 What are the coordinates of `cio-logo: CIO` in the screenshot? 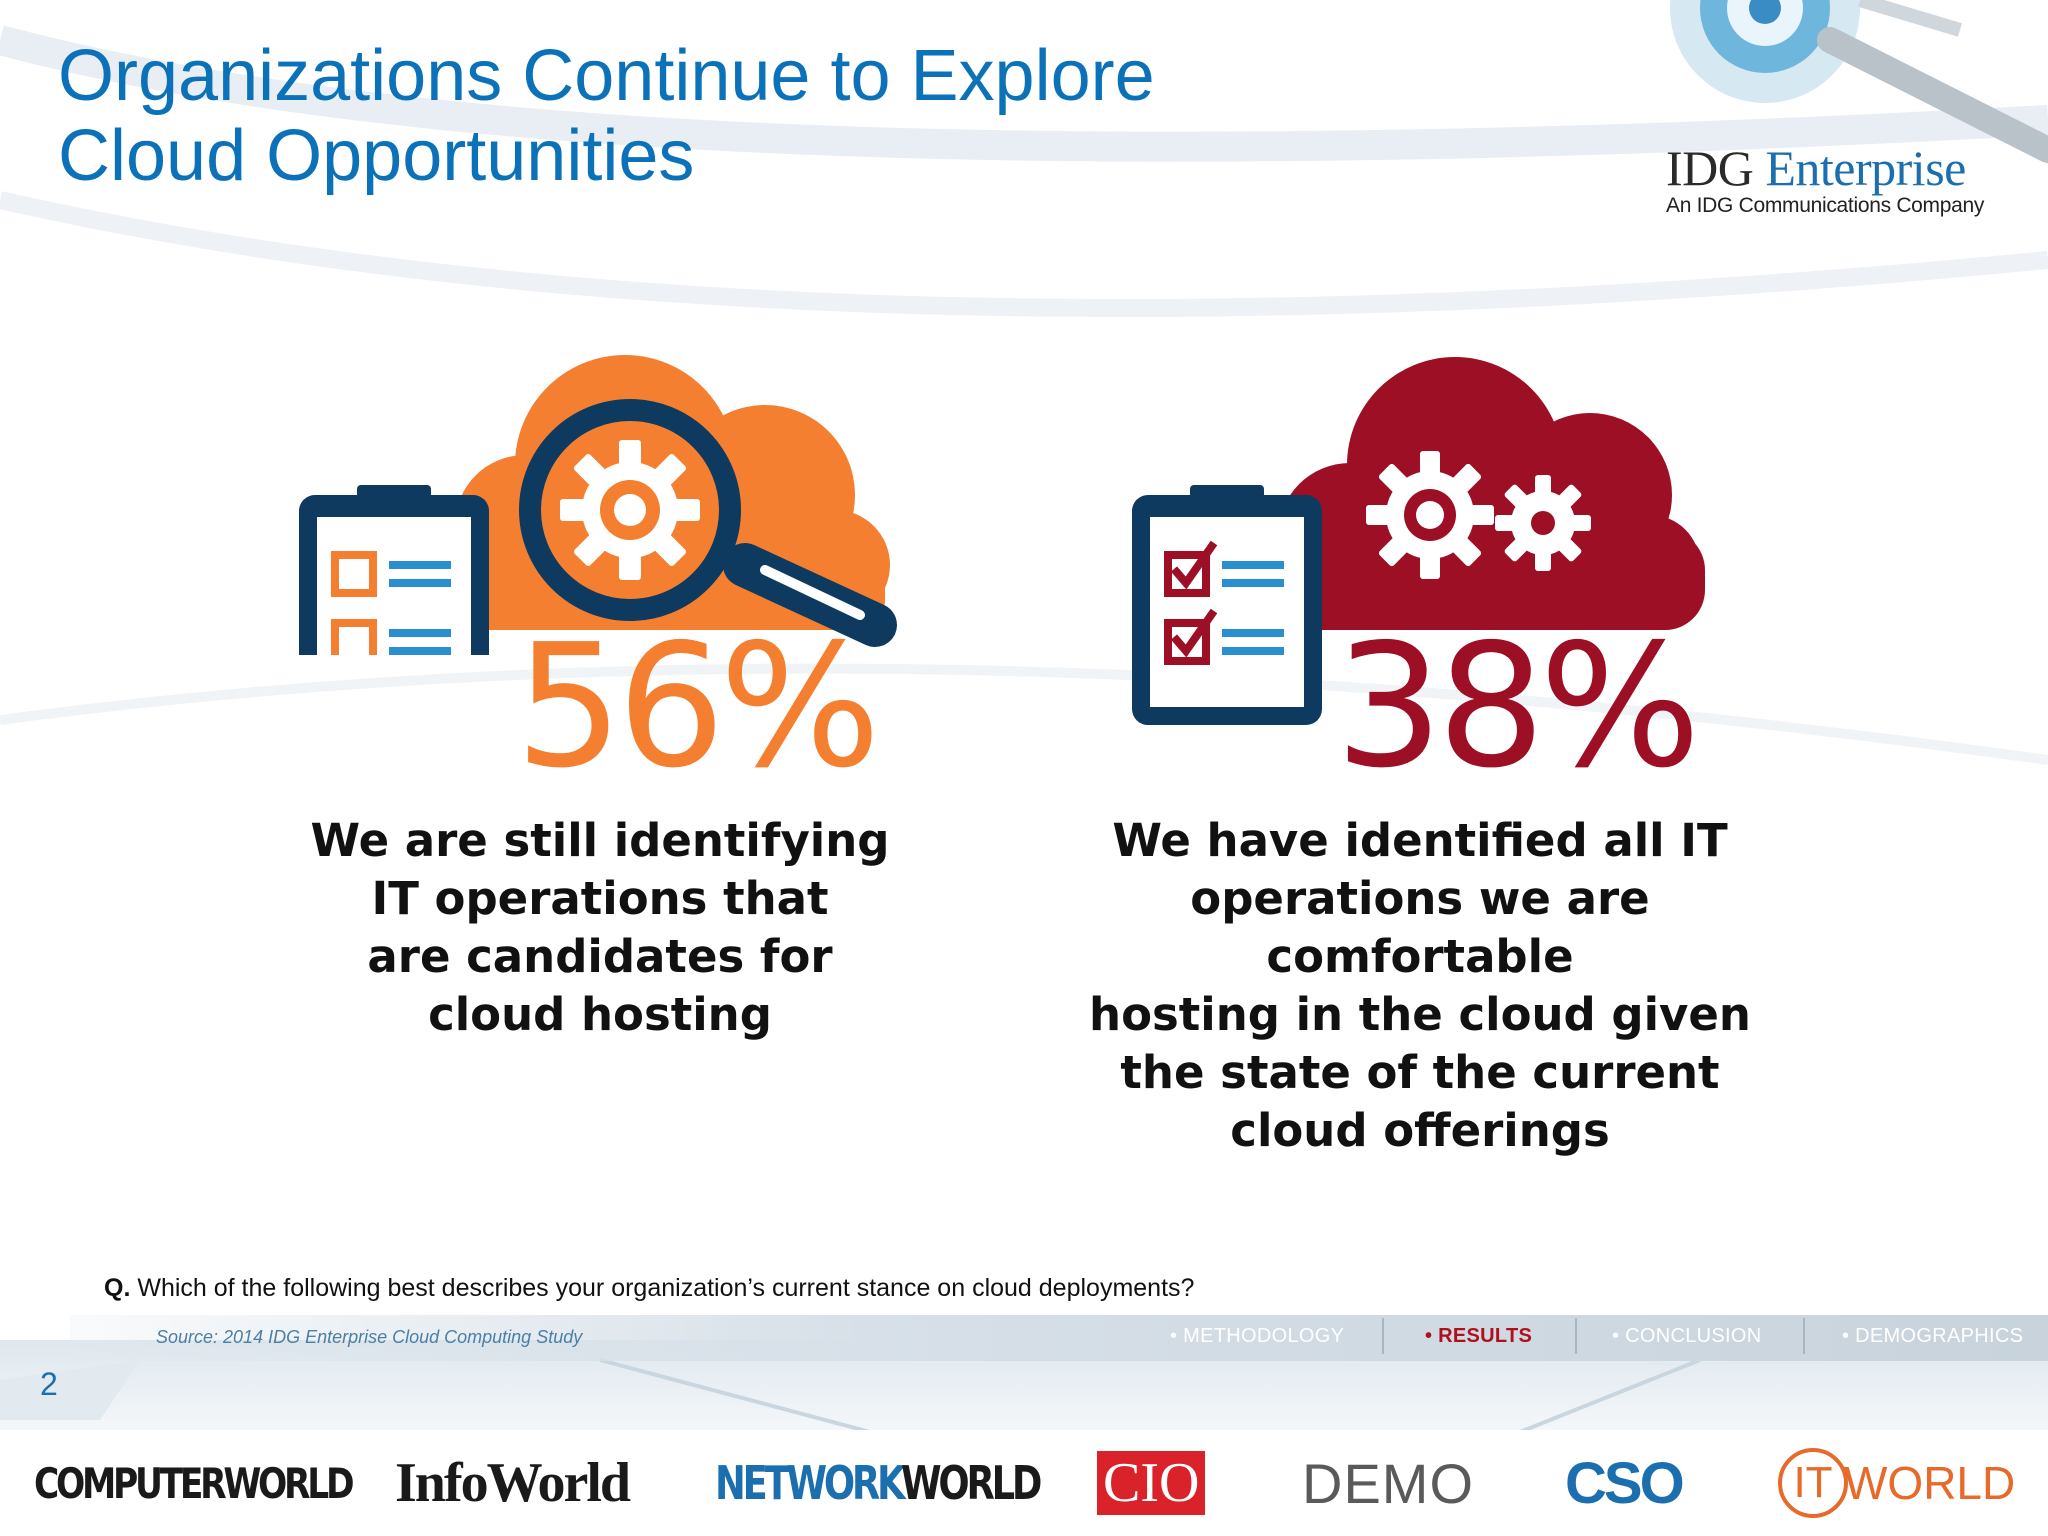 It's located at (1151, 1483).